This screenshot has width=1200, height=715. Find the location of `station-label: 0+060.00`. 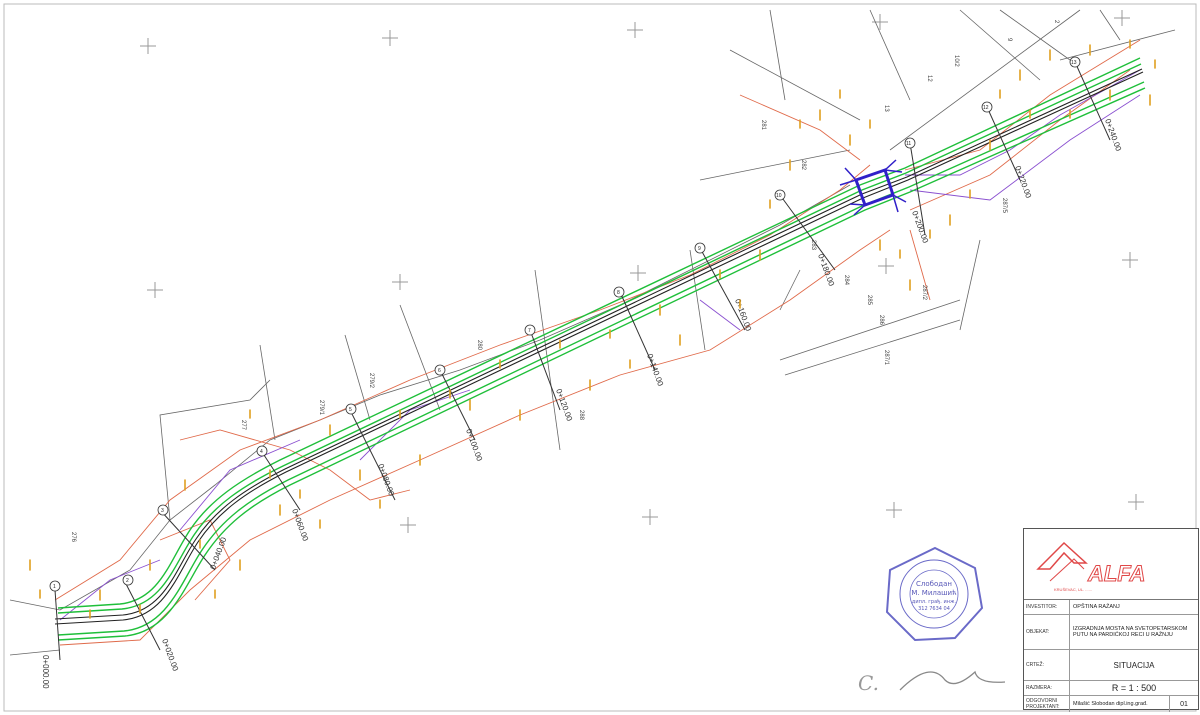

station-label: 0+060.00 is located at coordinates (300, 525).